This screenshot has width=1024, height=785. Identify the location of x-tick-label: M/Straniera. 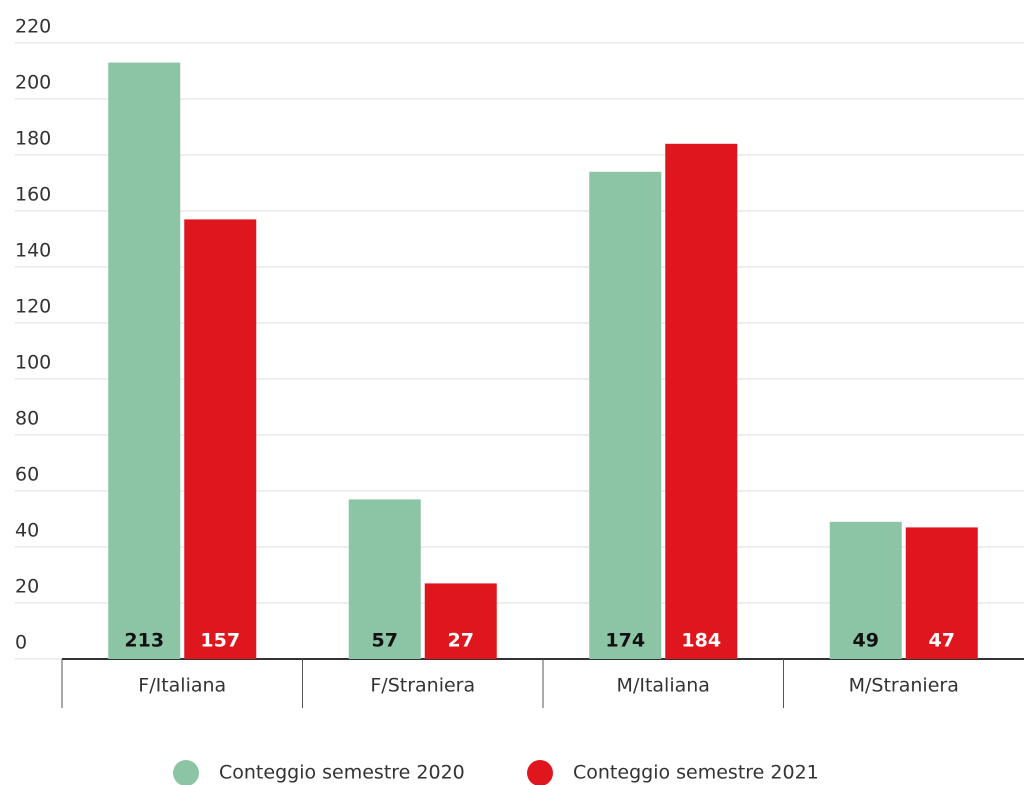
(904, 686).